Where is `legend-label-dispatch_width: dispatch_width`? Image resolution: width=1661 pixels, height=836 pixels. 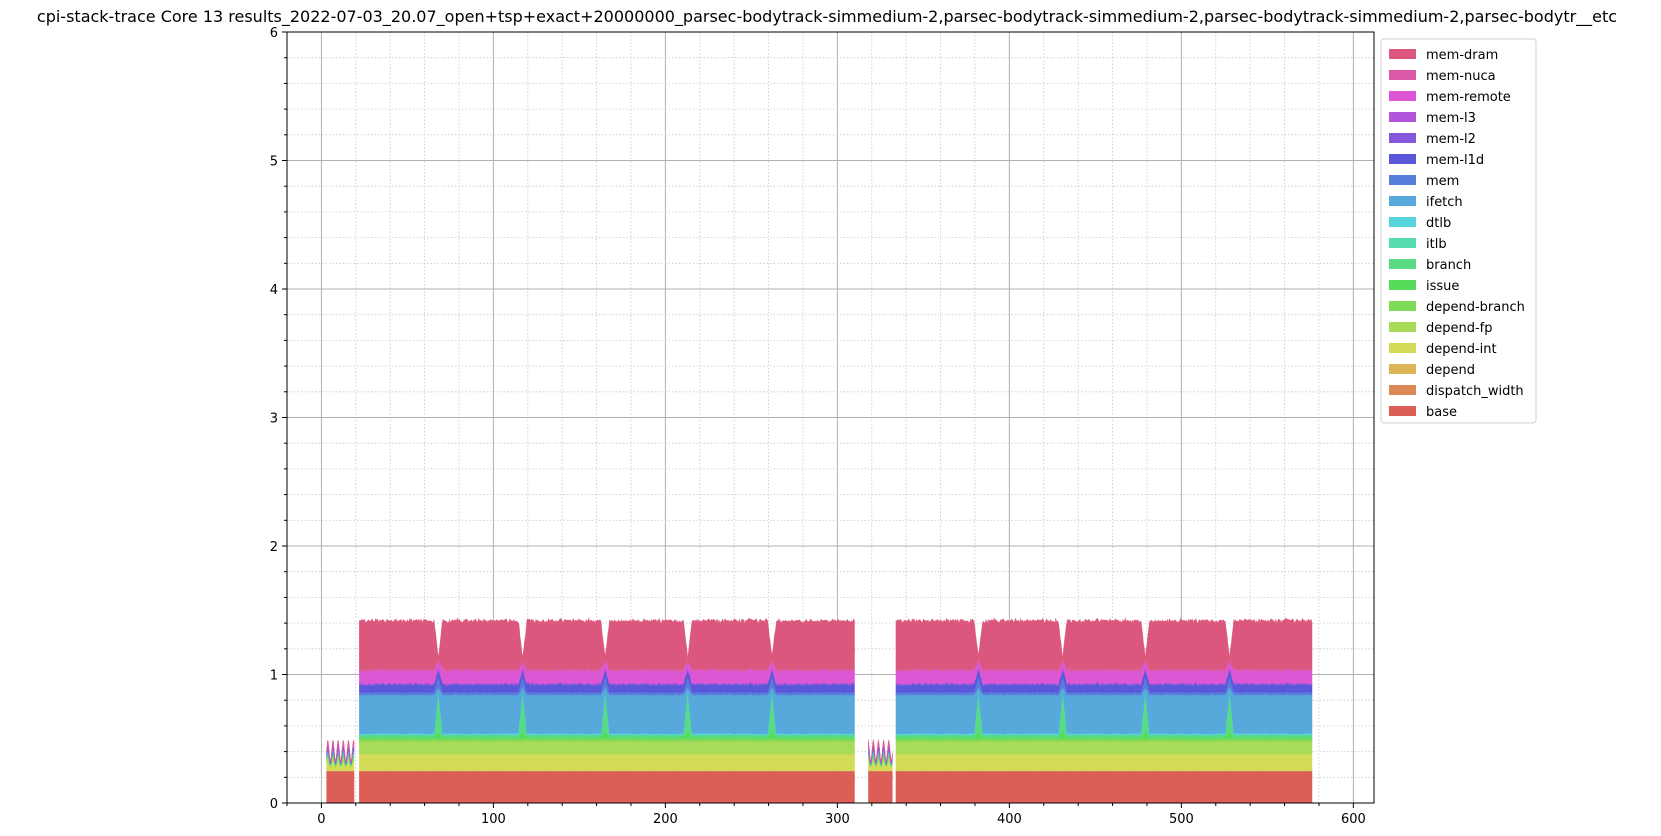 legend-label-dispatch_width: dispatch_width is located at coordinates (1475, 391).